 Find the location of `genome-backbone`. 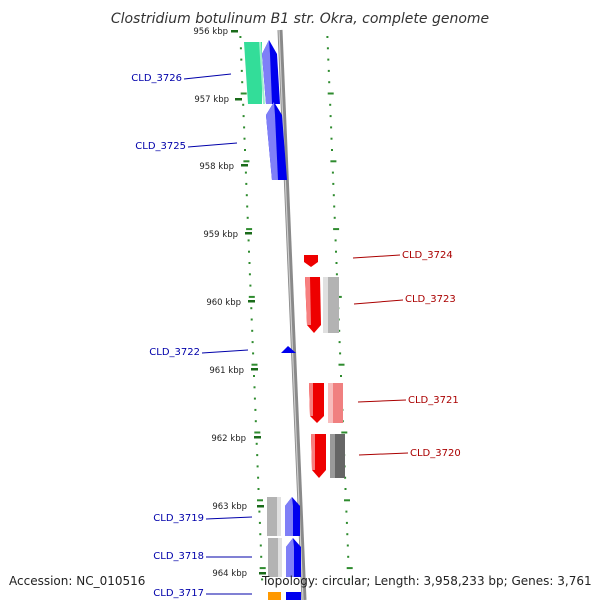

genome-backbone is located at coordinates (292, 314).